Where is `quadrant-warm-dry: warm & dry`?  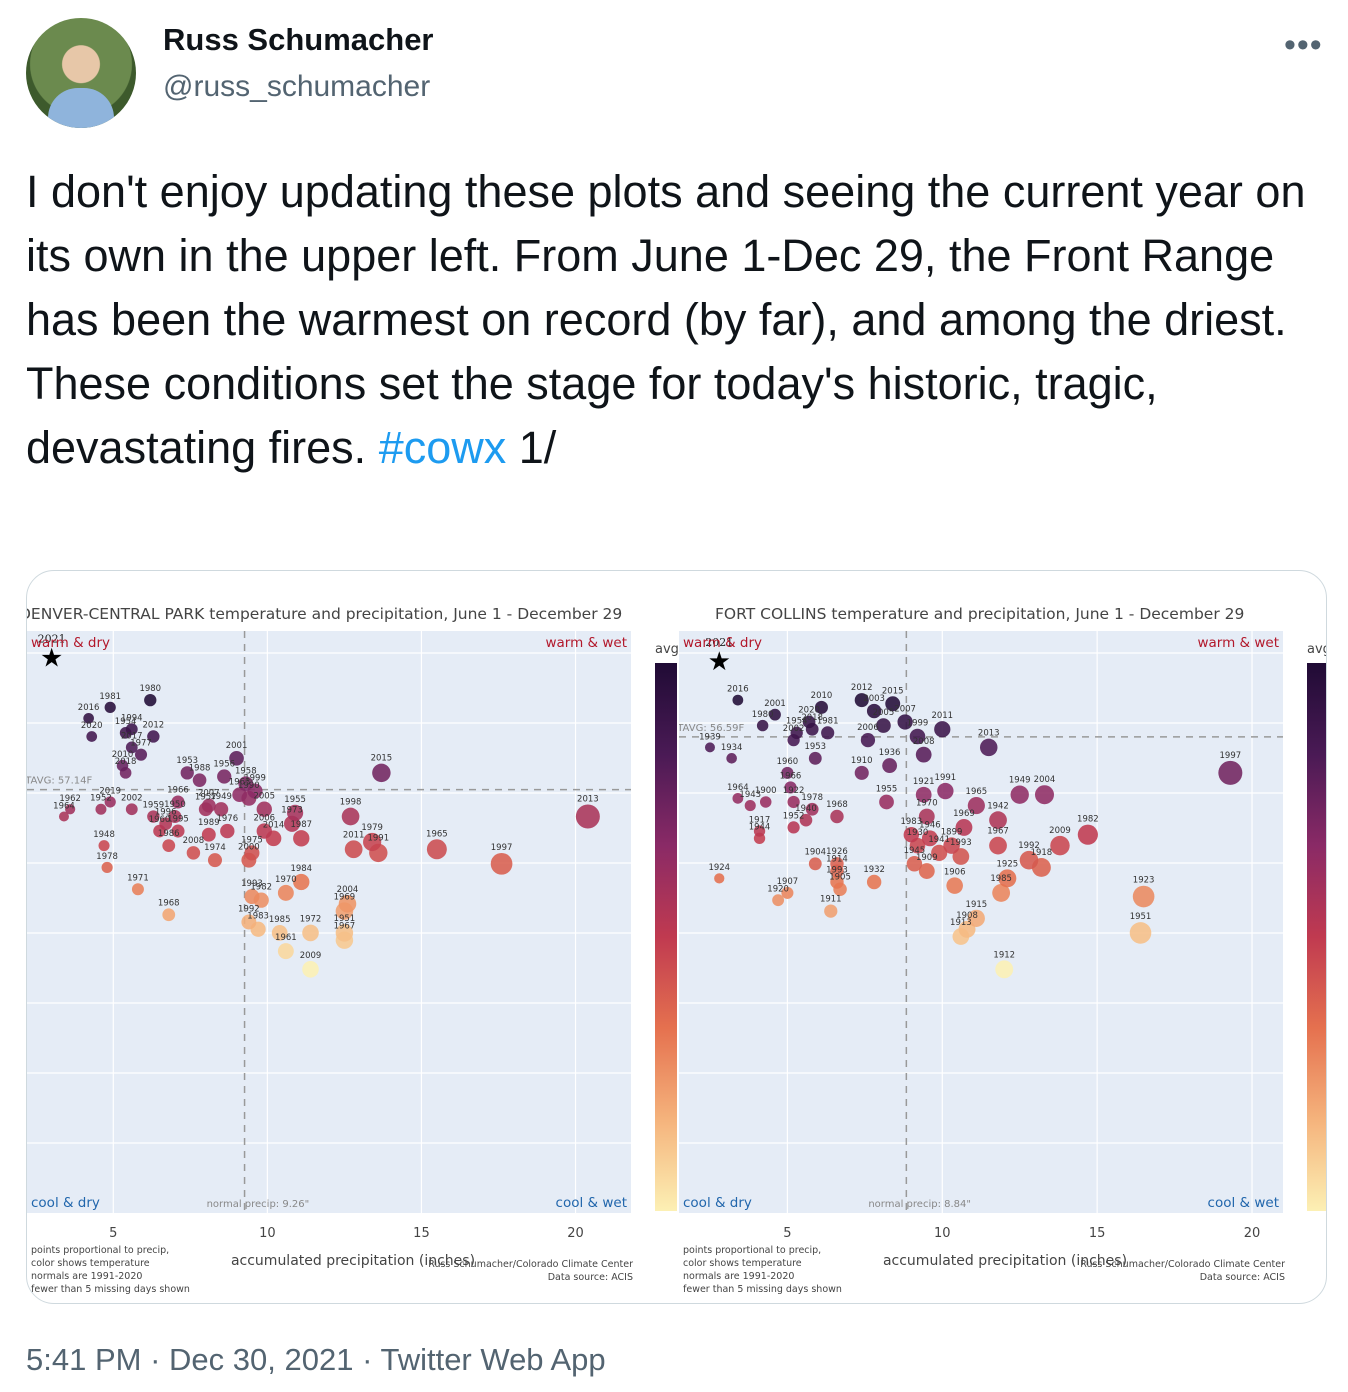 quadrant-warm-dry: warm & dry is located at coordinates (722, 643).